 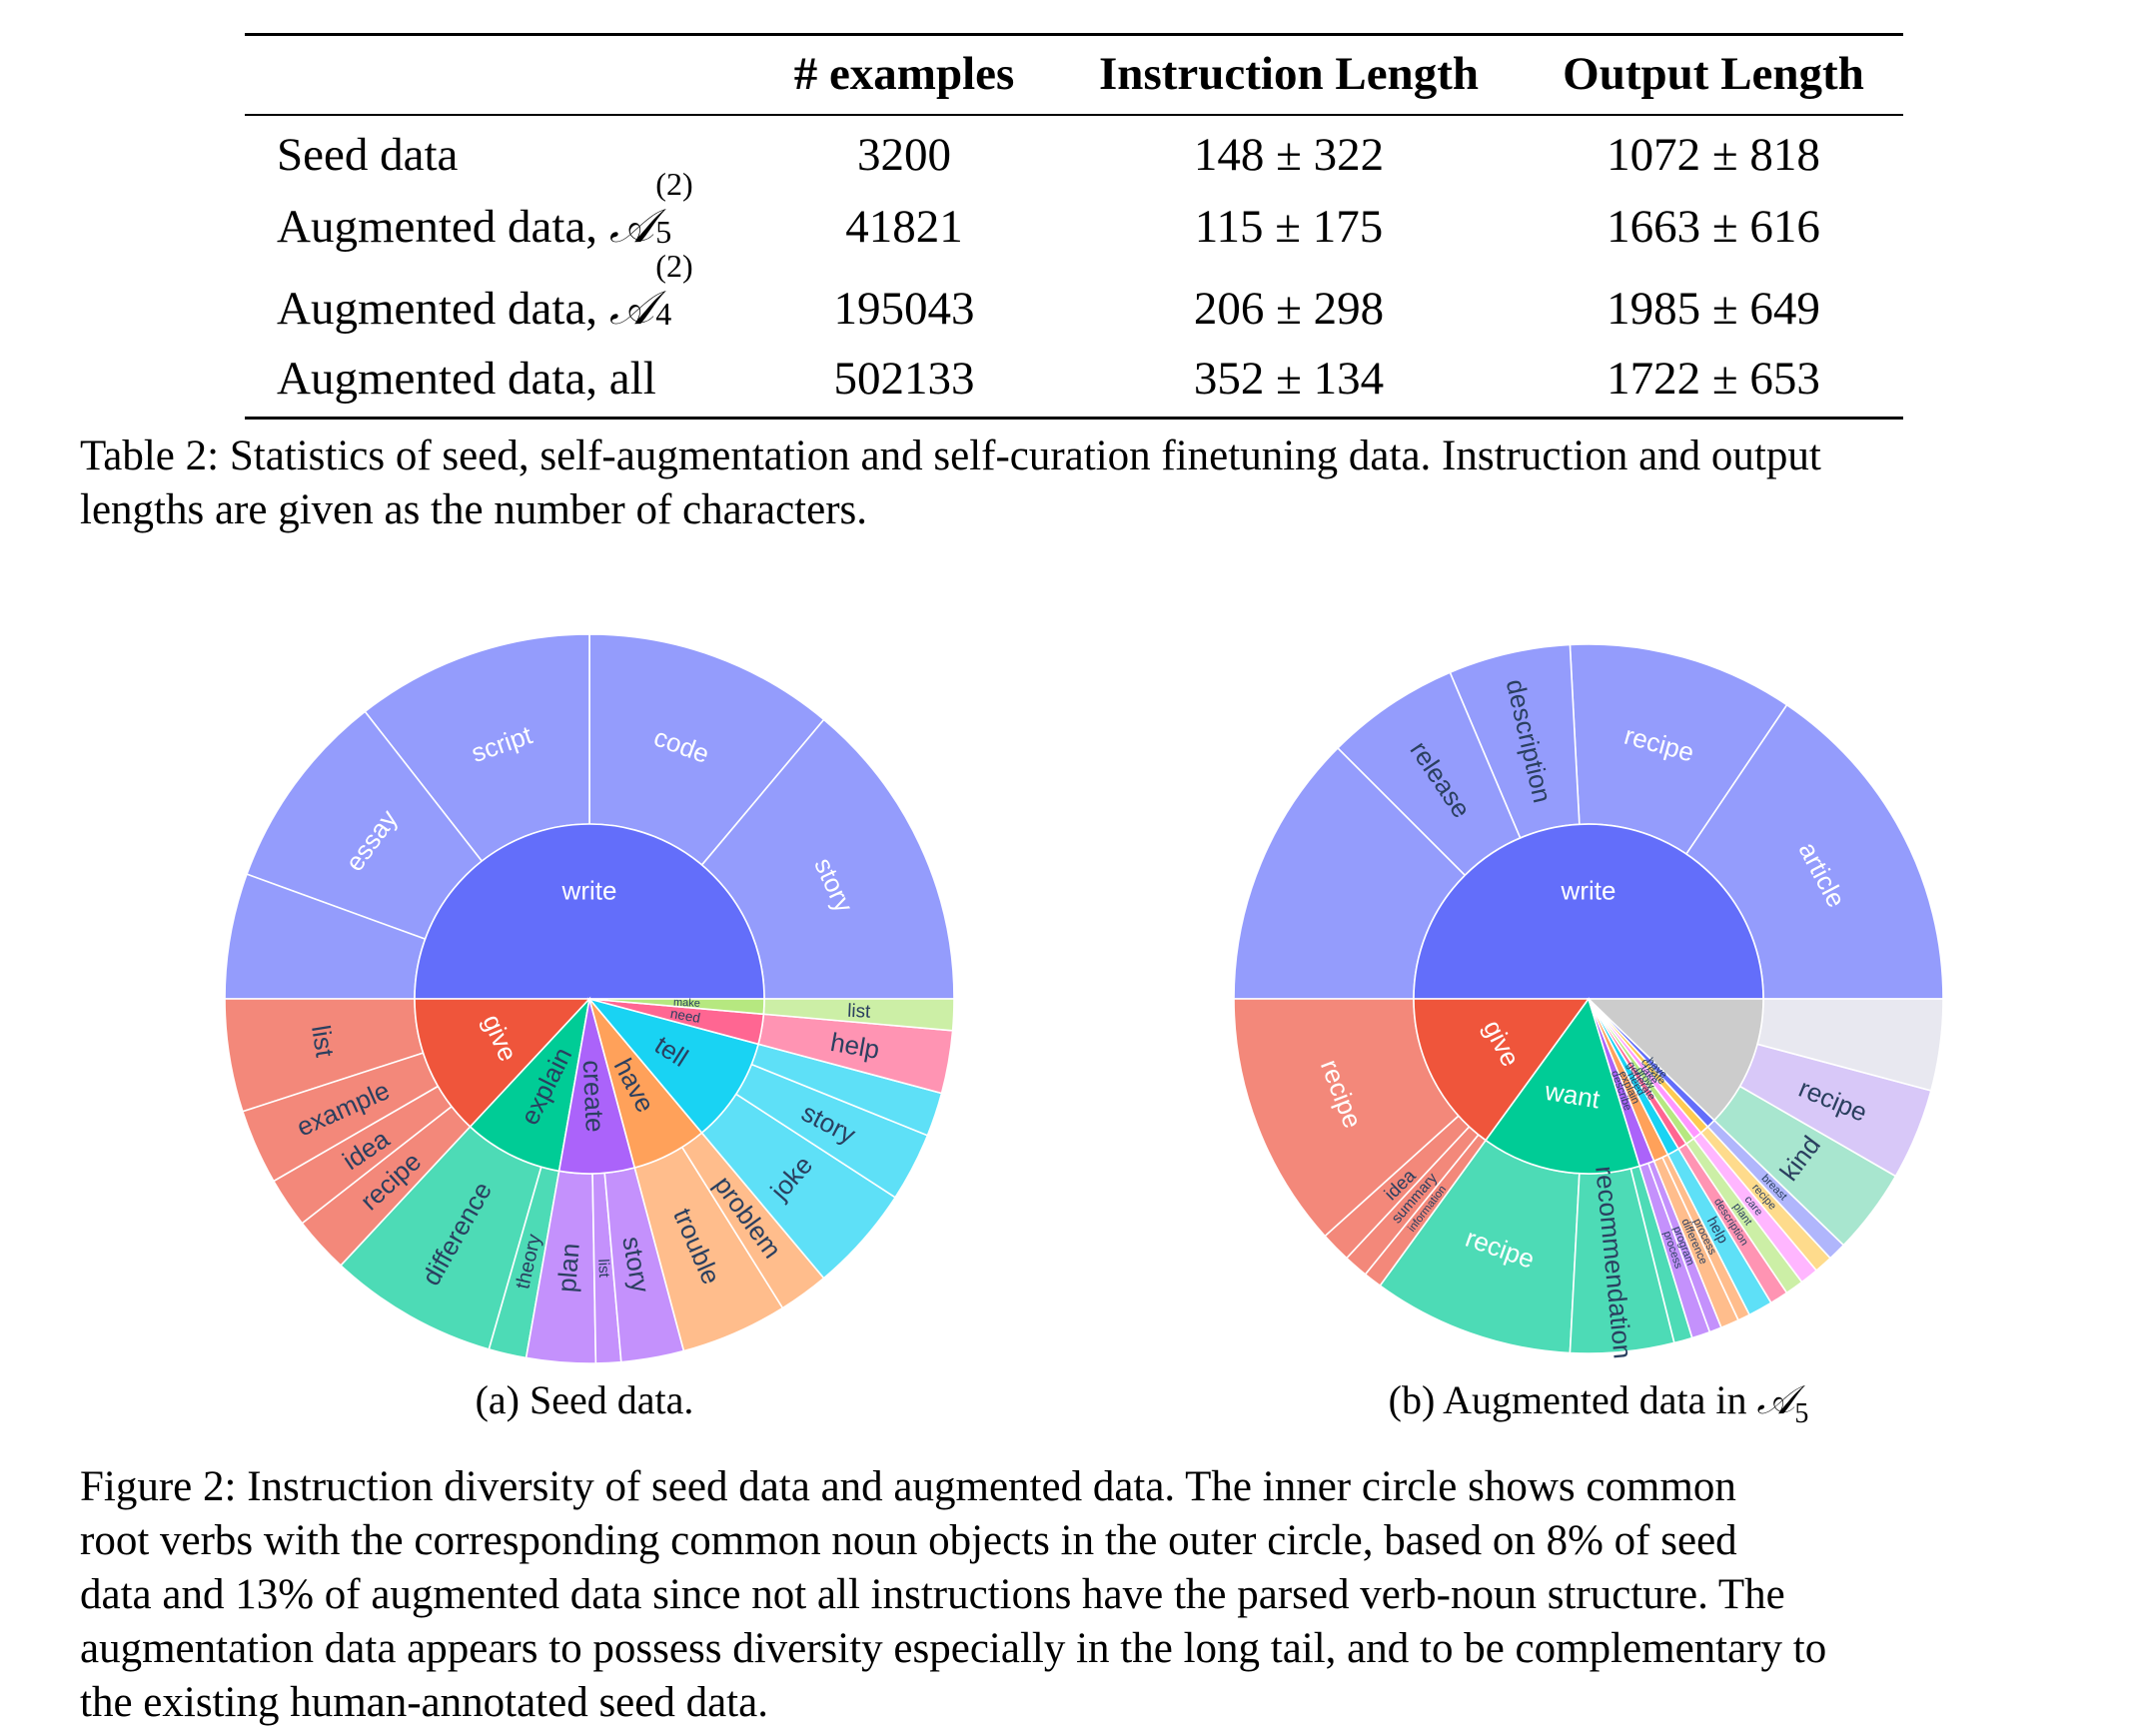 I want to click on row-instruction-length: 352 ± 134, so click(x=1289, y=379).